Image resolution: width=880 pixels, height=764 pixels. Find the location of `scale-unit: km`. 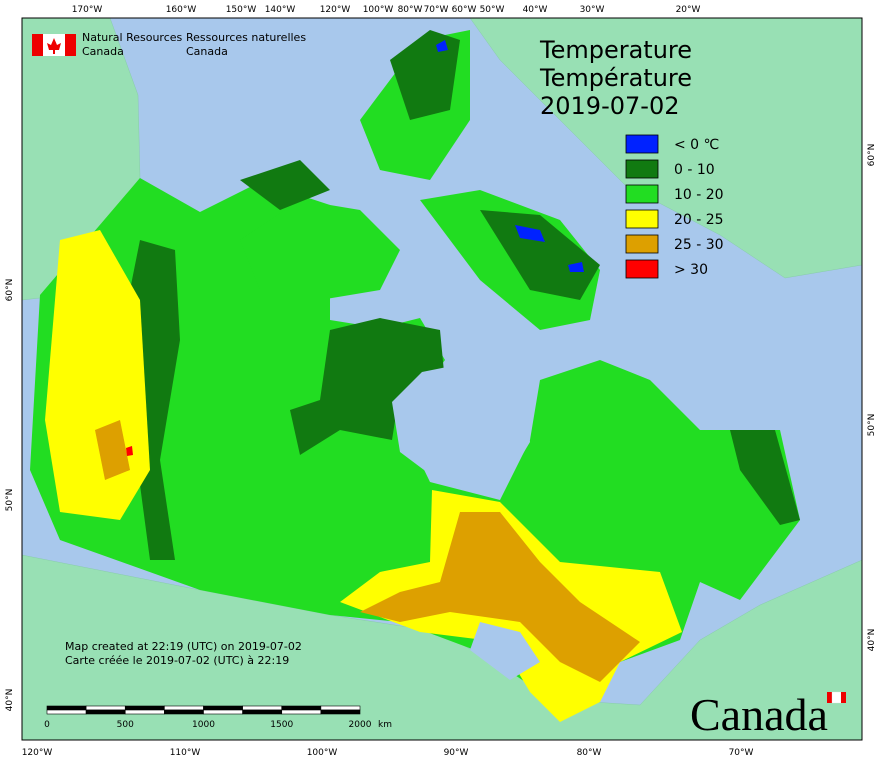

scale-unit: km is located at coordinates (385, 725).